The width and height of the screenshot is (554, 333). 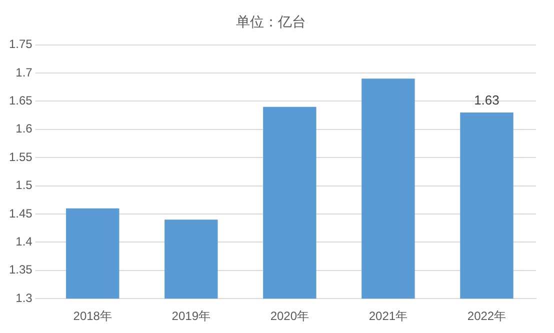 I want to click on y-tick-label: 1.35, so click(x=20, y=269).